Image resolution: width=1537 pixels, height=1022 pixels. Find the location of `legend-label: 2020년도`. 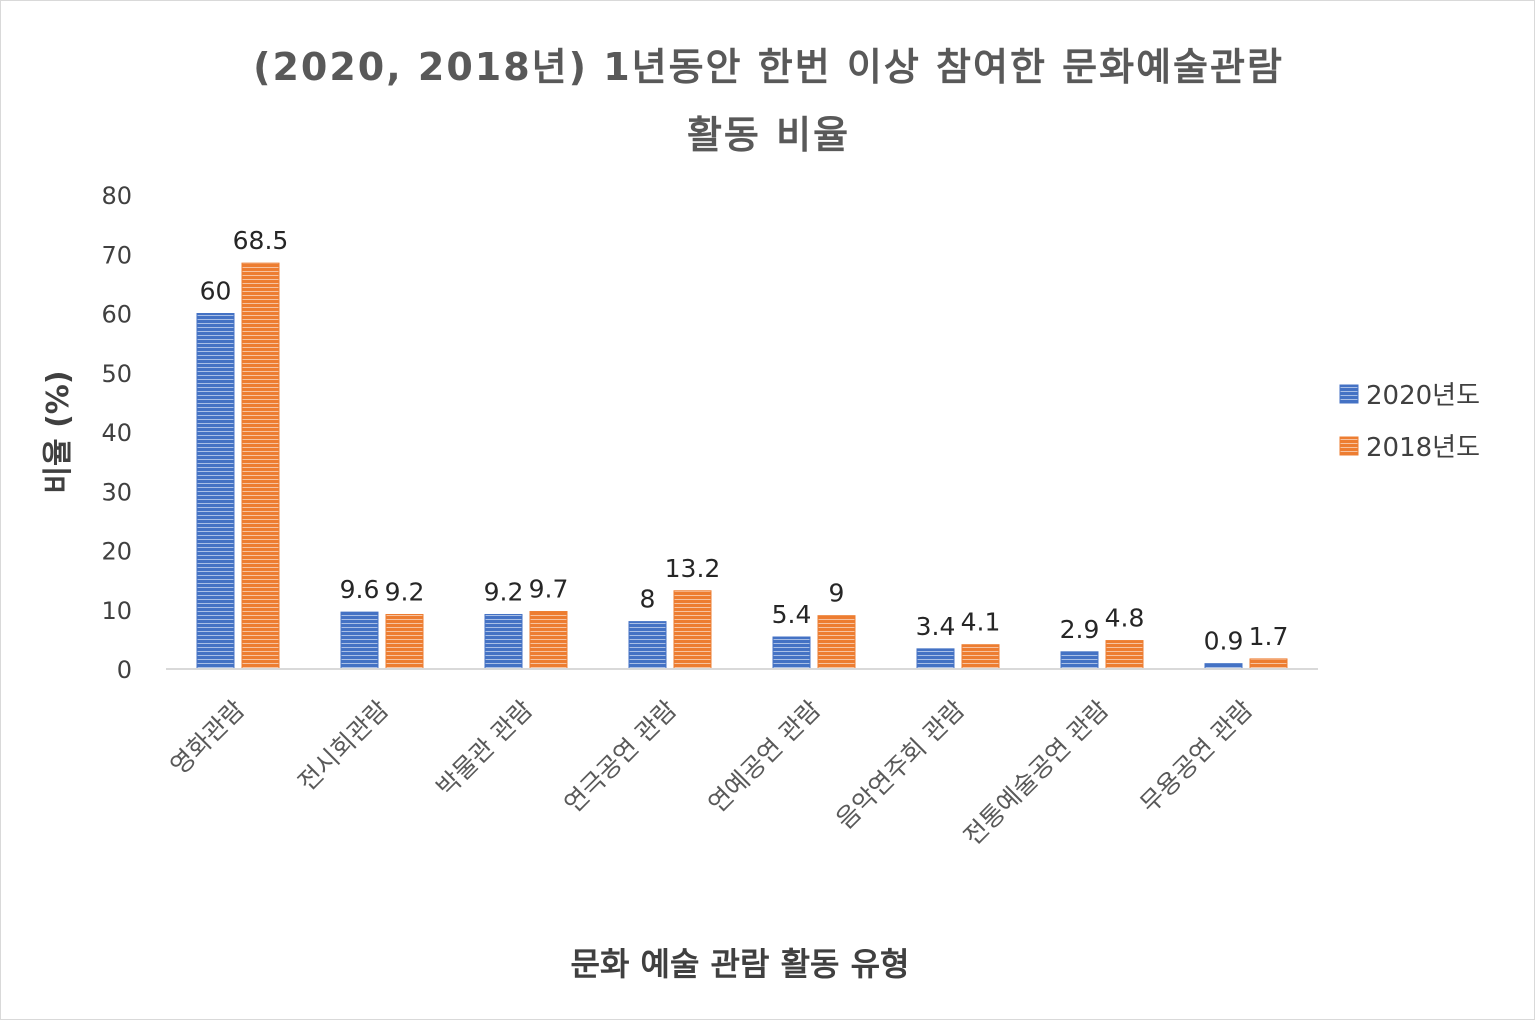

legend-label: 2020년도 is located at coordinates (1423, 396).